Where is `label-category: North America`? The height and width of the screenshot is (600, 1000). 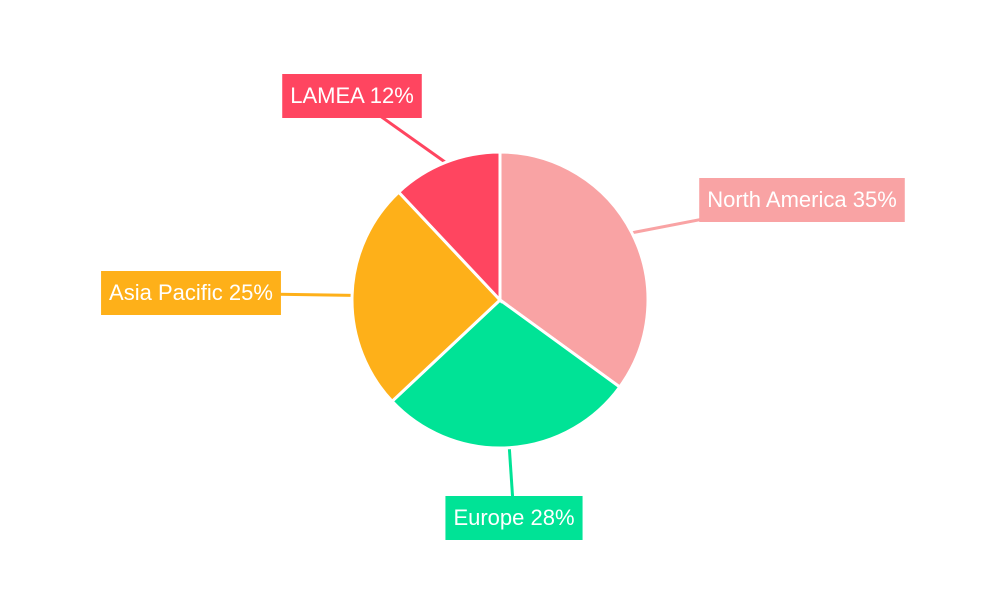 label-category: North America is located at coordinates (777, 199).